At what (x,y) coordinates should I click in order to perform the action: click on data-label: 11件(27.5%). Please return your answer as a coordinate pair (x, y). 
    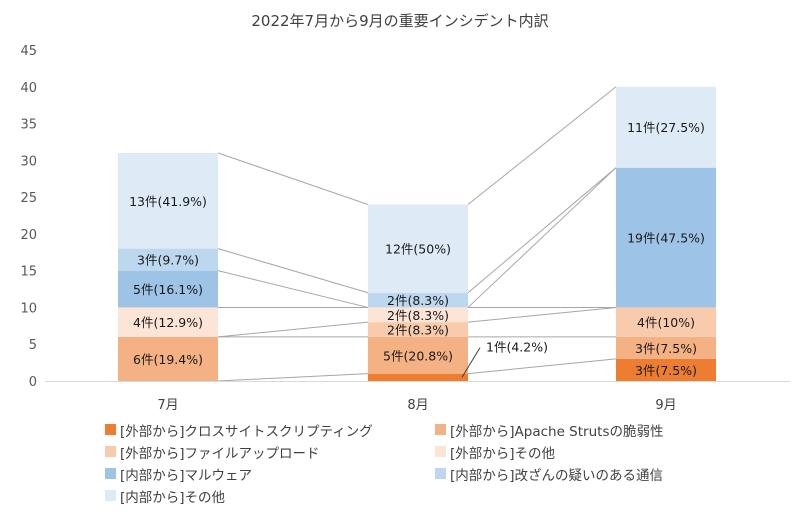
    Looking at the image, I should click on (666, 127).